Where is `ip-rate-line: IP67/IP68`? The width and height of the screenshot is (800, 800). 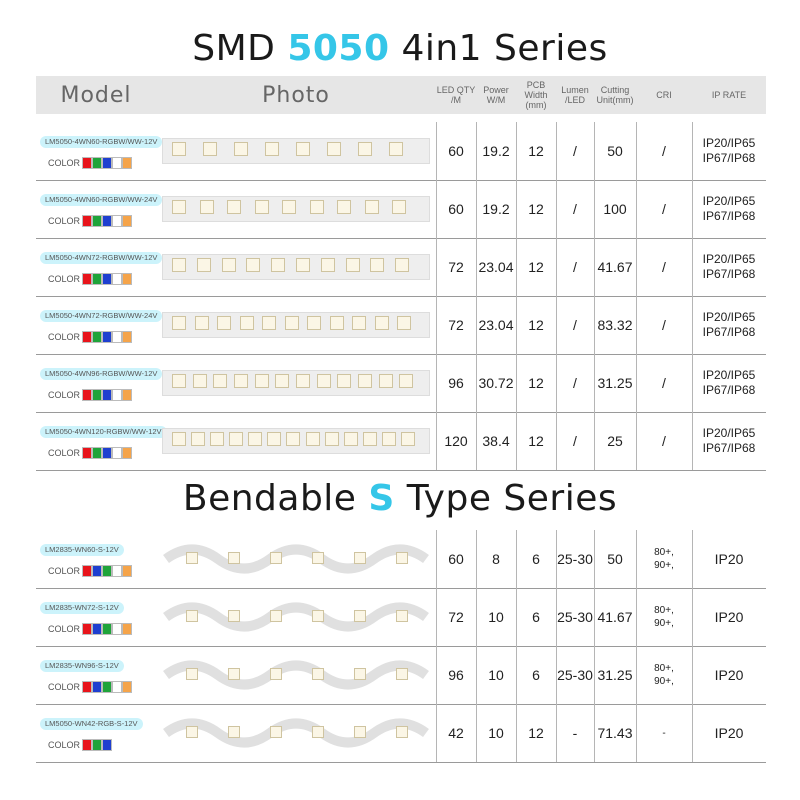 ip-rate-line: IP67/IP68 is located at coordinates (729, 448).